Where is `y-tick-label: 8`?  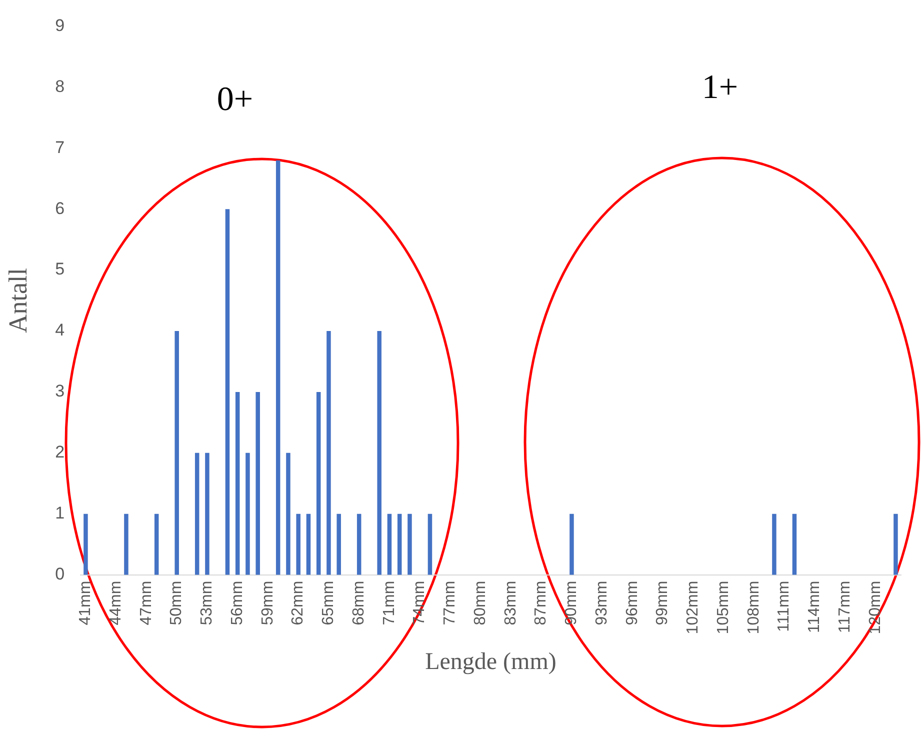 y-tick-label: 8 is located at coordinates (60, 86).